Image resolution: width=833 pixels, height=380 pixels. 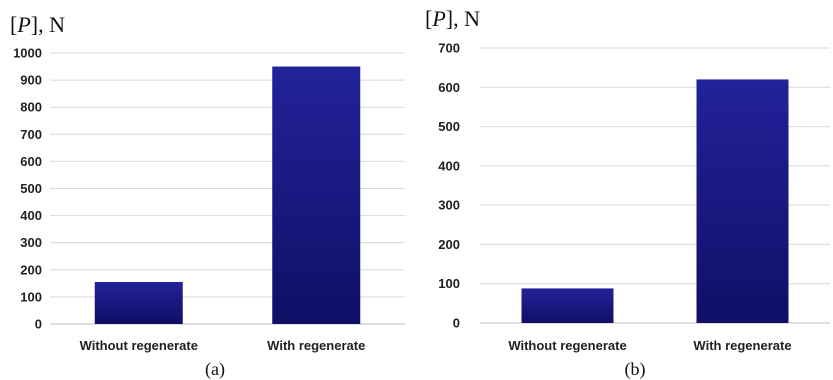 I want to click on panel-label-b: (b), so click(x=635, y=369).